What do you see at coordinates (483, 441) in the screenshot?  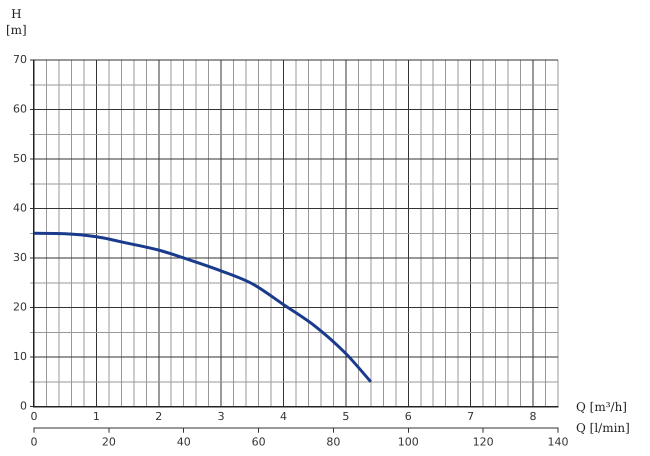 I see `x2-tick-label: 120` at bounding box center [483, 441].